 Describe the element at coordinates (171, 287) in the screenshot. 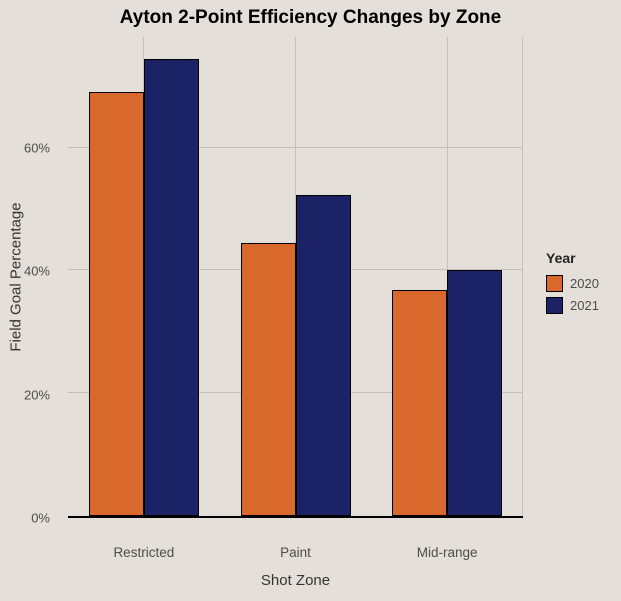

I see `bar-restricted-2021` at that location.